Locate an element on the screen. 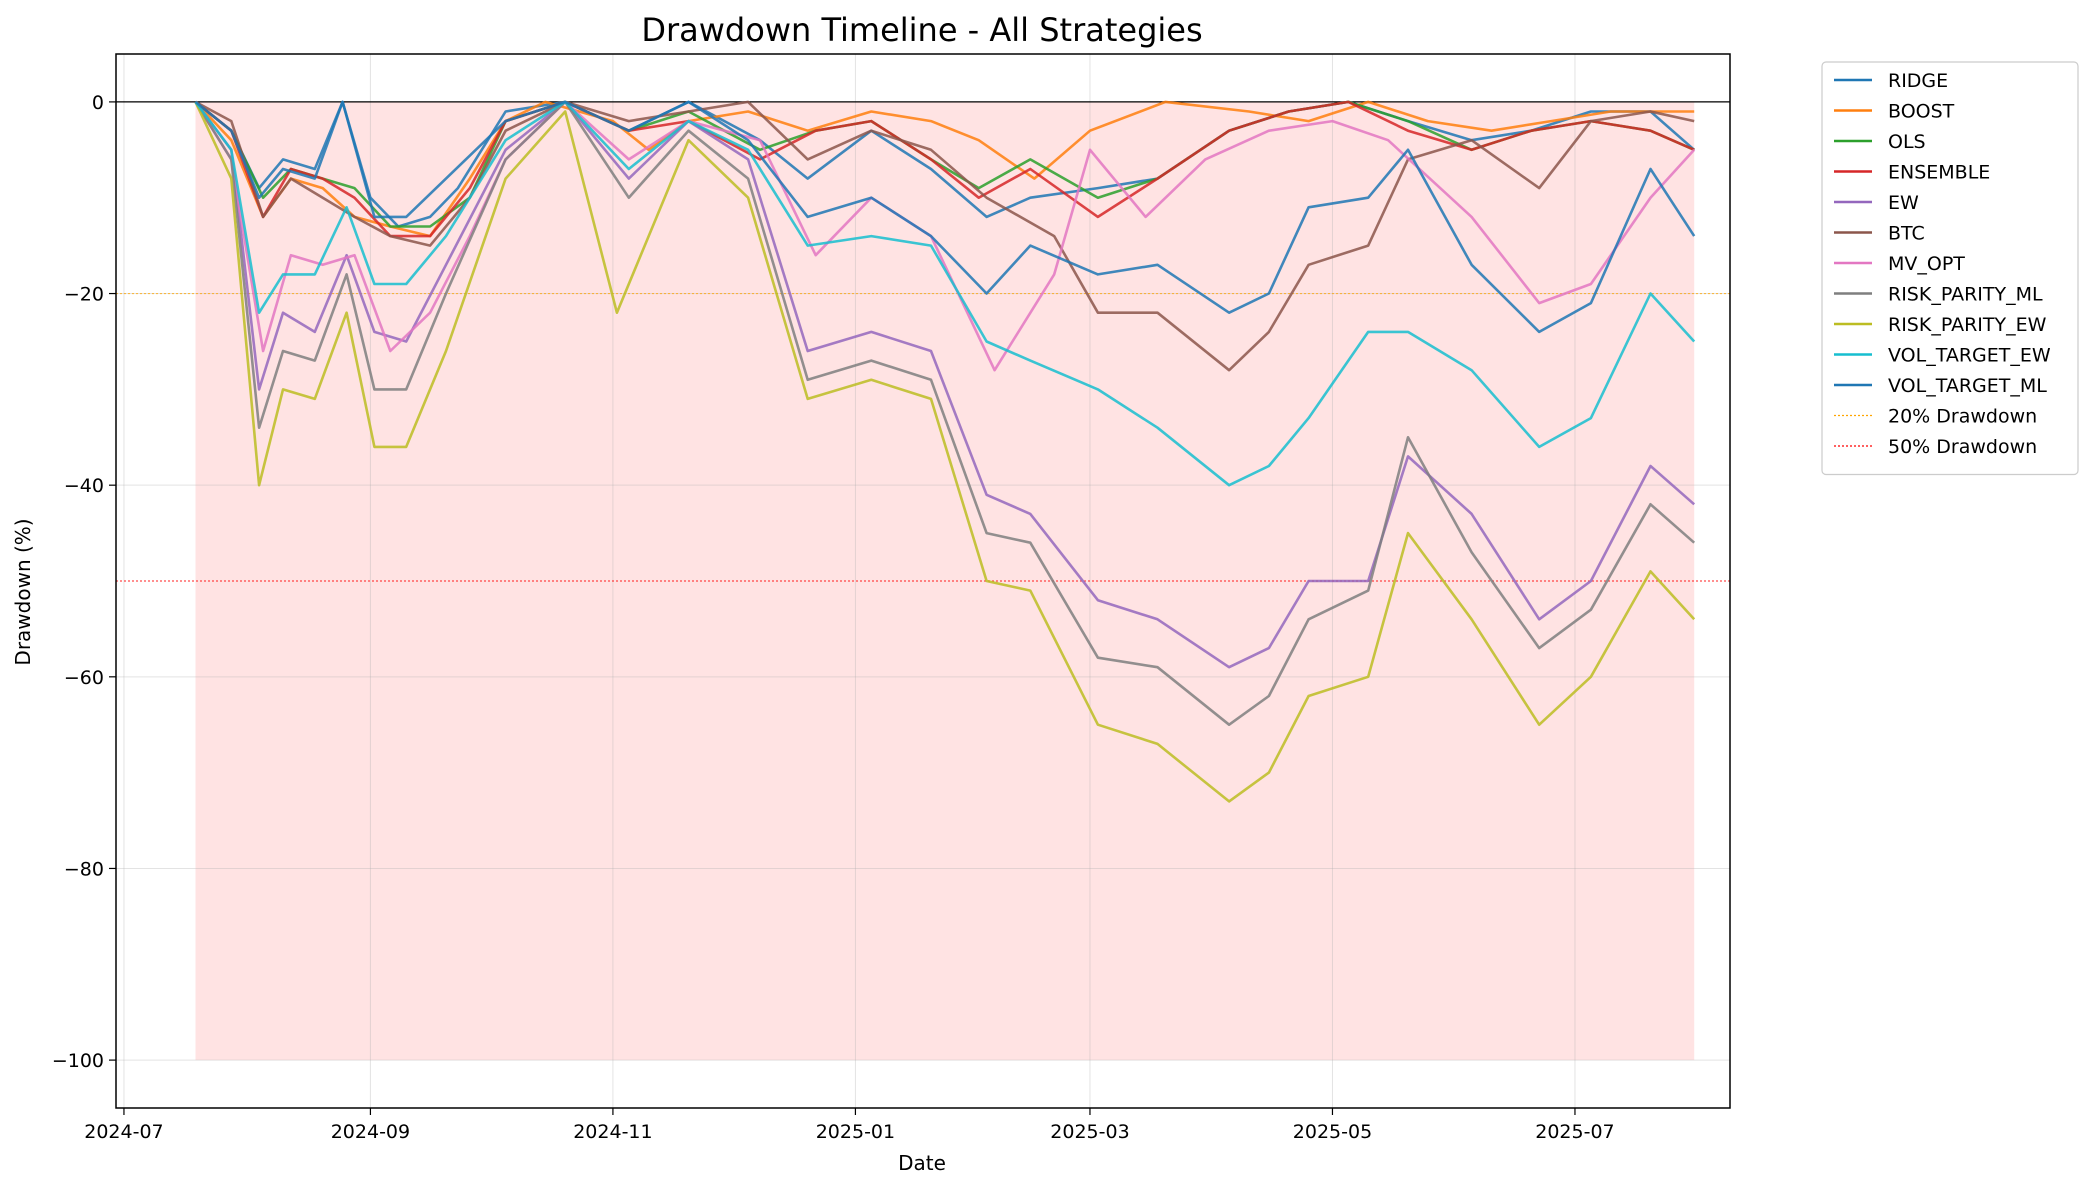  x-tick-label: 2024-07 is located at coordinates (123, 1132).